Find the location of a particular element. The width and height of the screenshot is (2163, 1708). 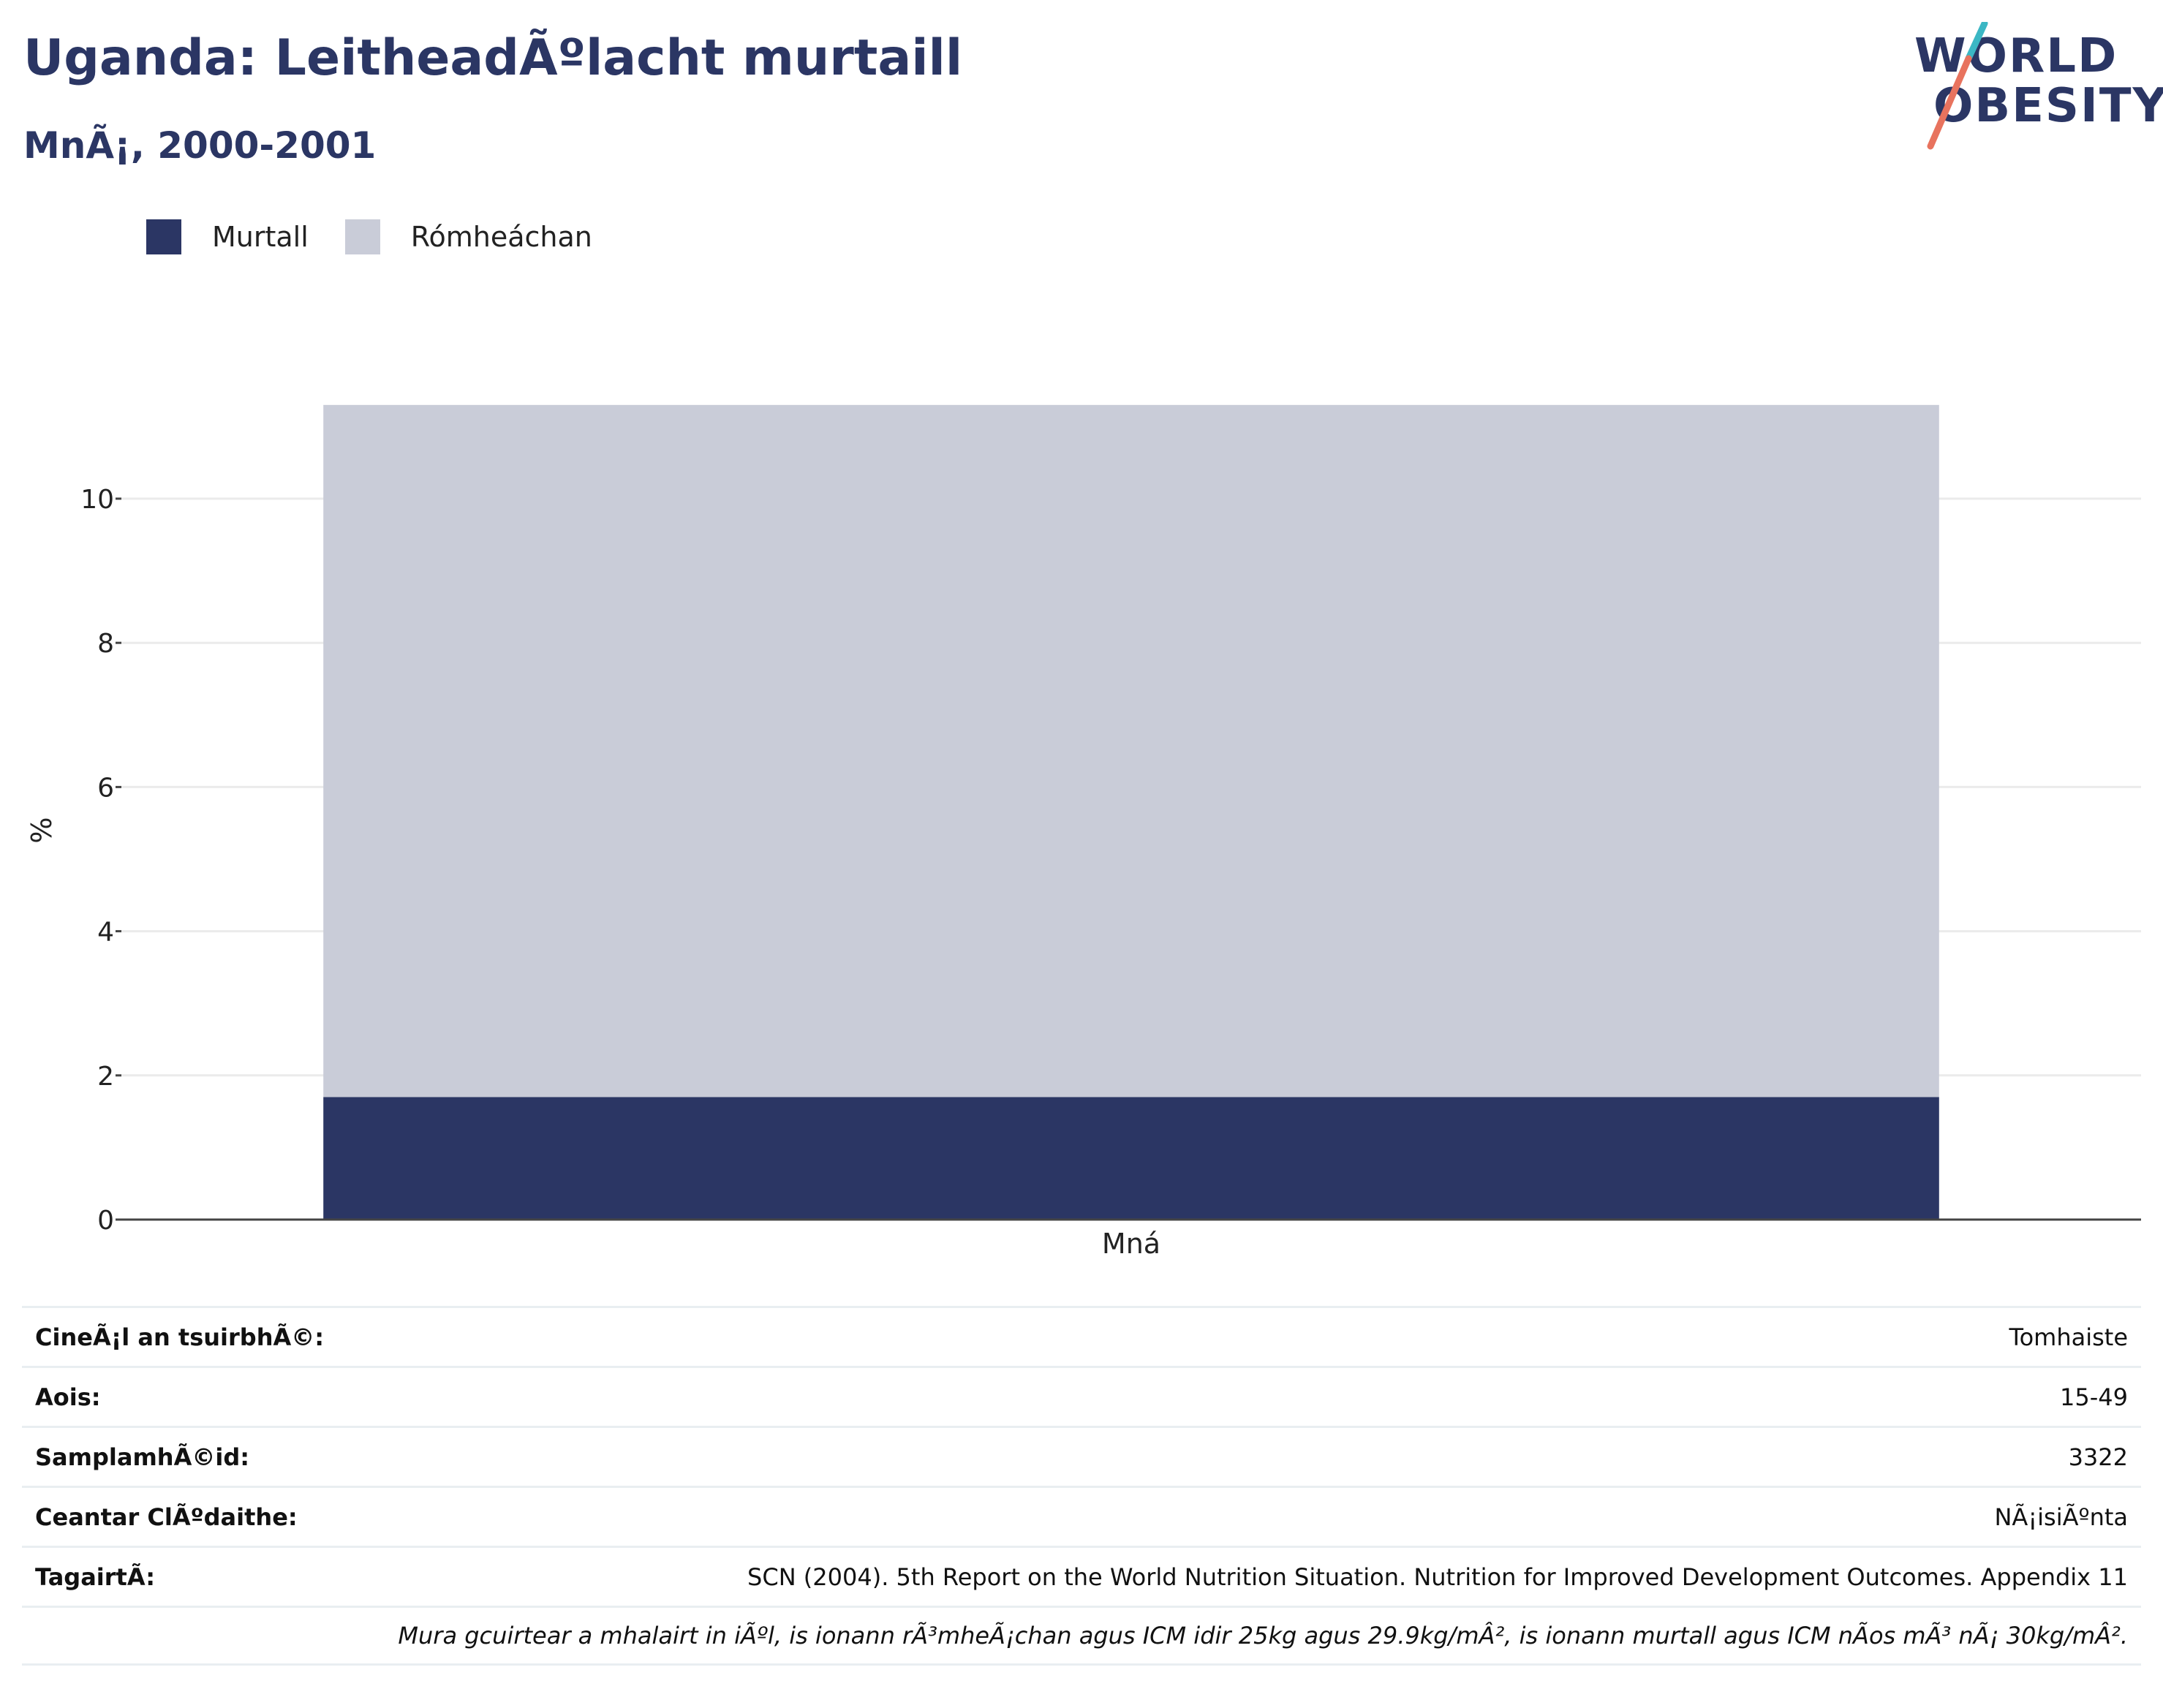

info-label: CineÃ¡l an tsuirbhÃ©: is located at coordinates (180, 1337).